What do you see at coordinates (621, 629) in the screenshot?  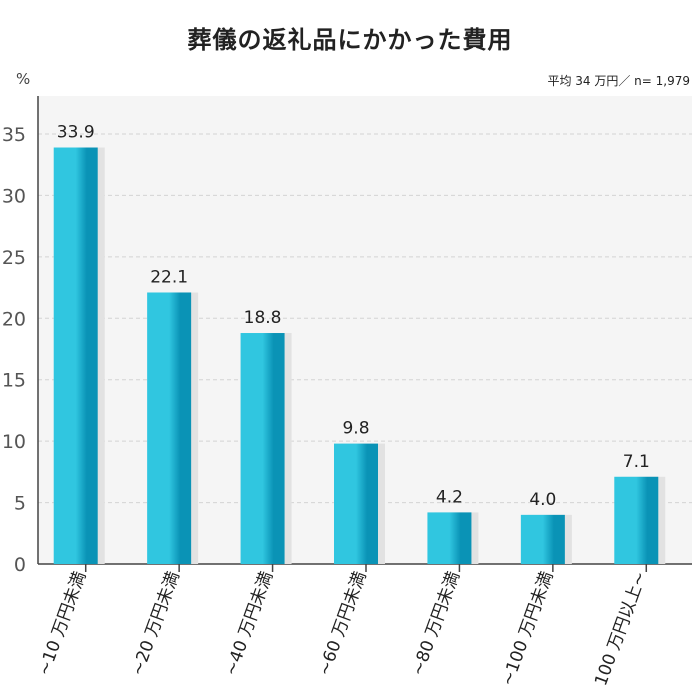 I see `x-tick-label: 100 万円以上~` at bounding box center [621, 629].